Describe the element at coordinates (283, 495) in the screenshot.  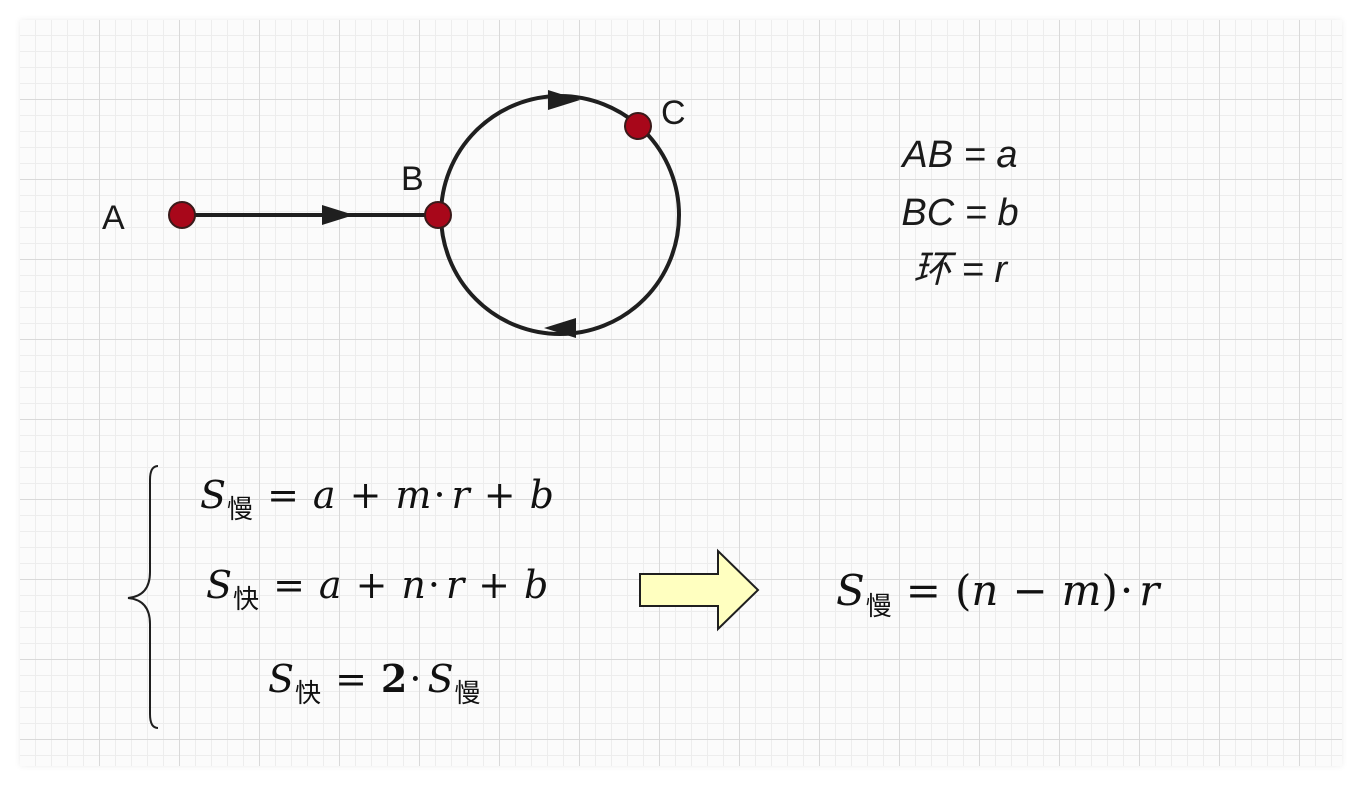
I see `eq1-equals: =` at that location.